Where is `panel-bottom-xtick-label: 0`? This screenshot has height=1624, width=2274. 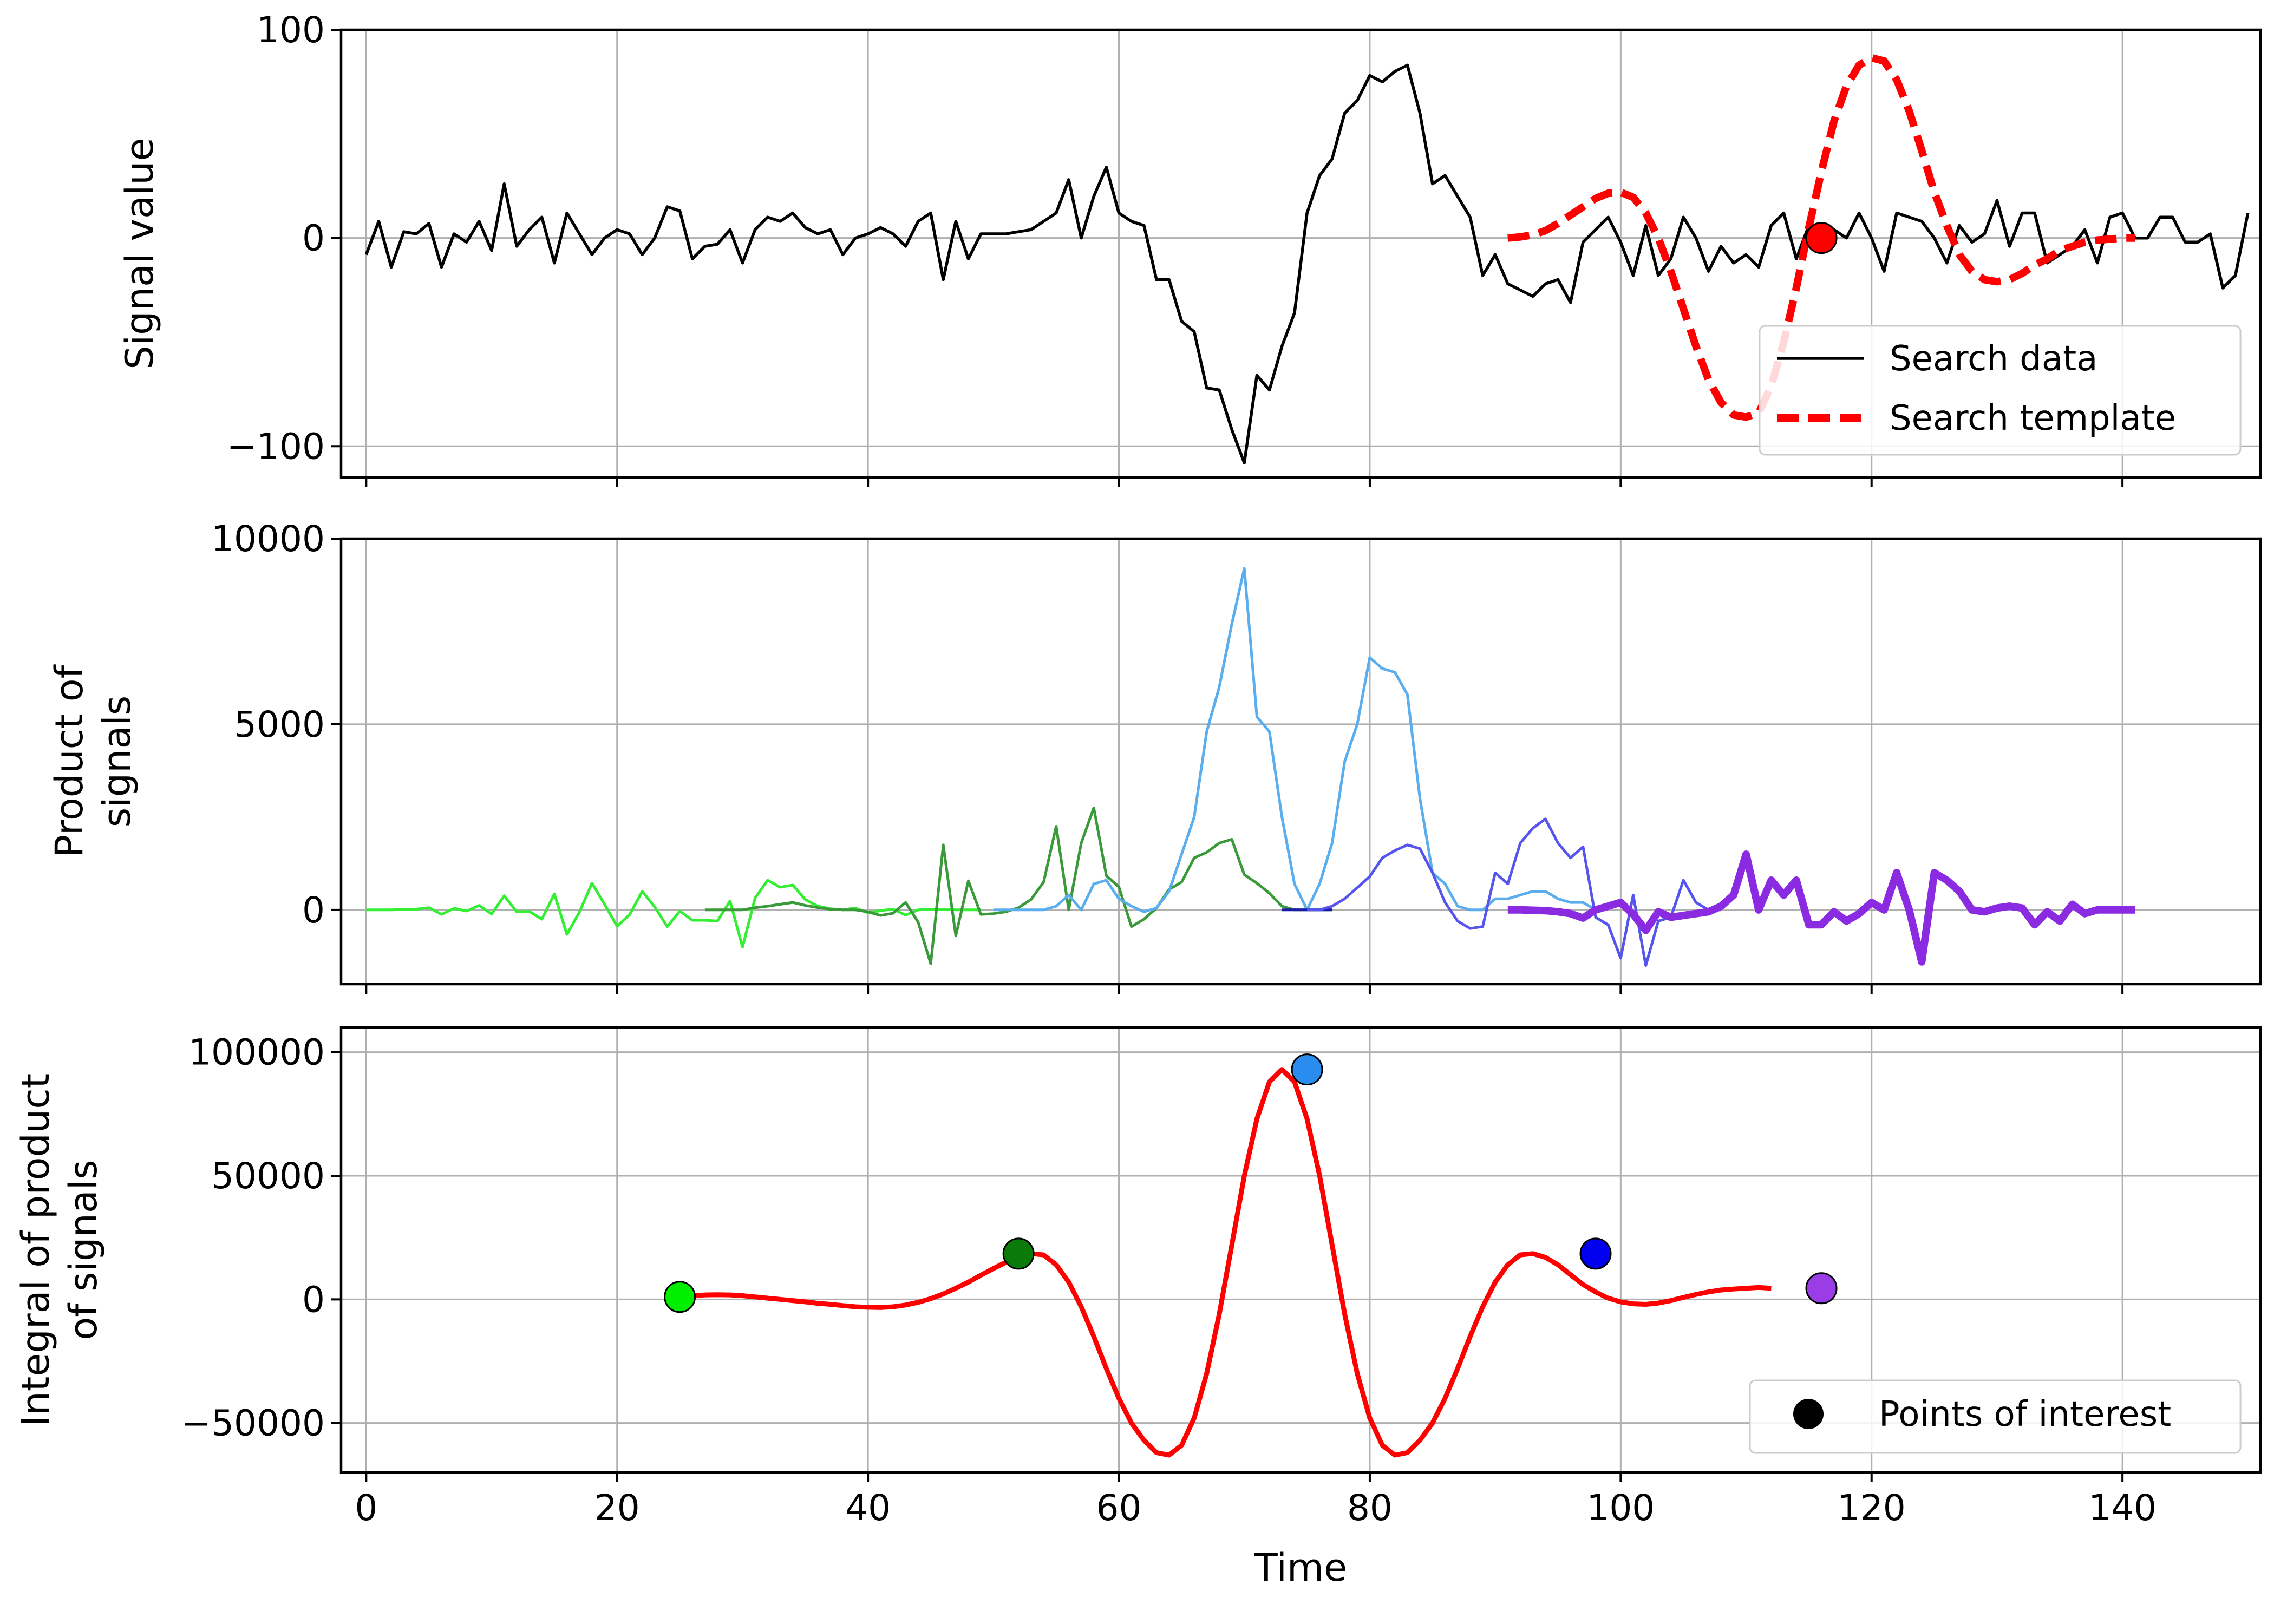
panel-bottom-xtick-label: 0 is located at coordinates (366, 1508).